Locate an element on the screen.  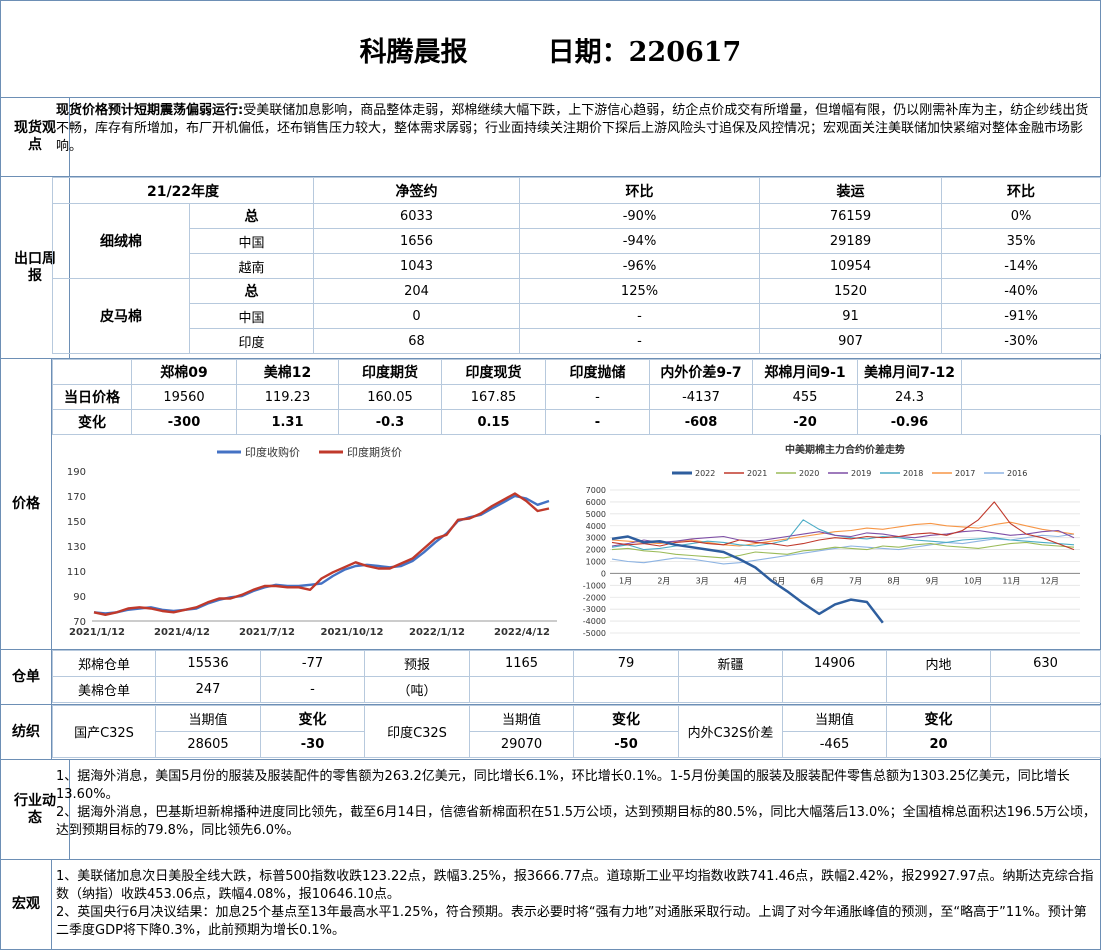
net-sign: 0 is located at coordinates (417, 316).